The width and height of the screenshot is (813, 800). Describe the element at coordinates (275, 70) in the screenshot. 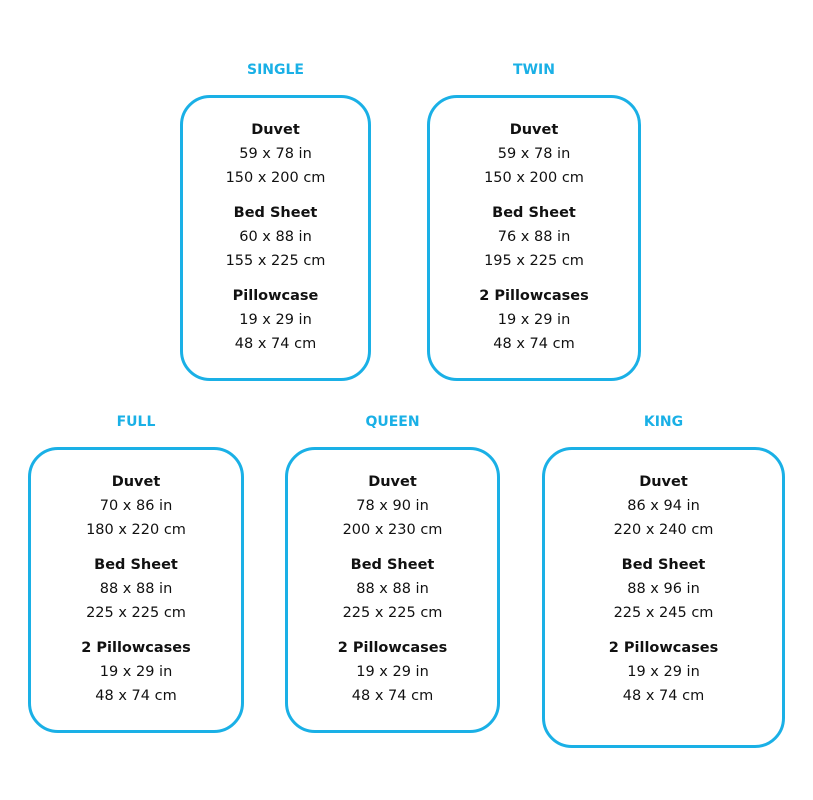

I see `size-title-single: SINGLE` at that location.